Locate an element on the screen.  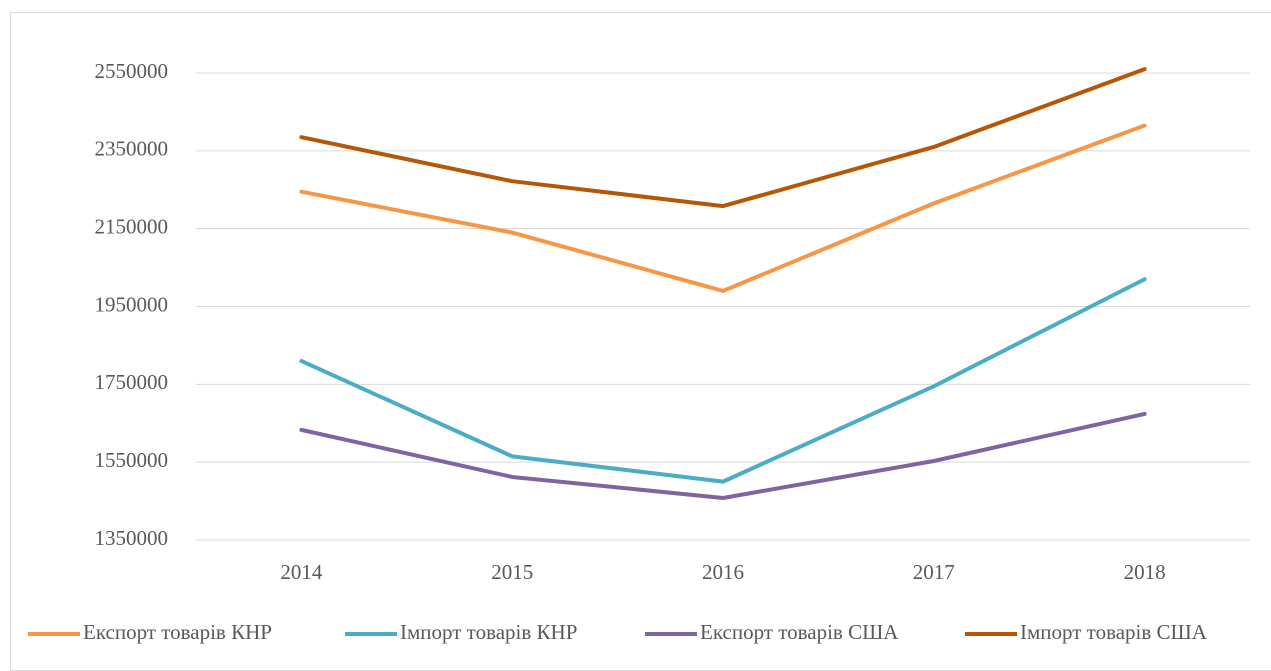
x-tick-label: 2018 is located at coordinates (1145, 572).